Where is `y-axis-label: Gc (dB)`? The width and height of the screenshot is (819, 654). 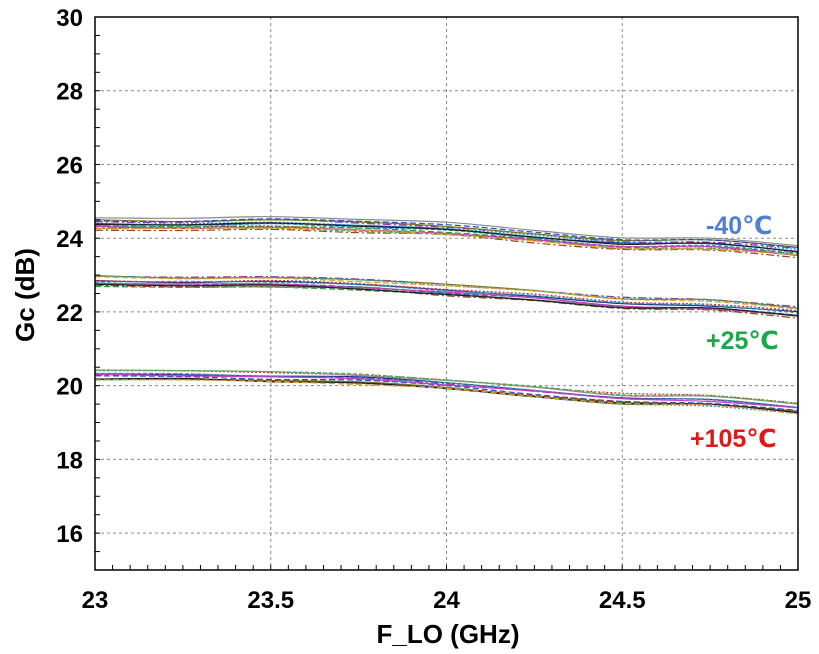 y-axis-label: Gc (dB) is located at coordinates (25, 295).